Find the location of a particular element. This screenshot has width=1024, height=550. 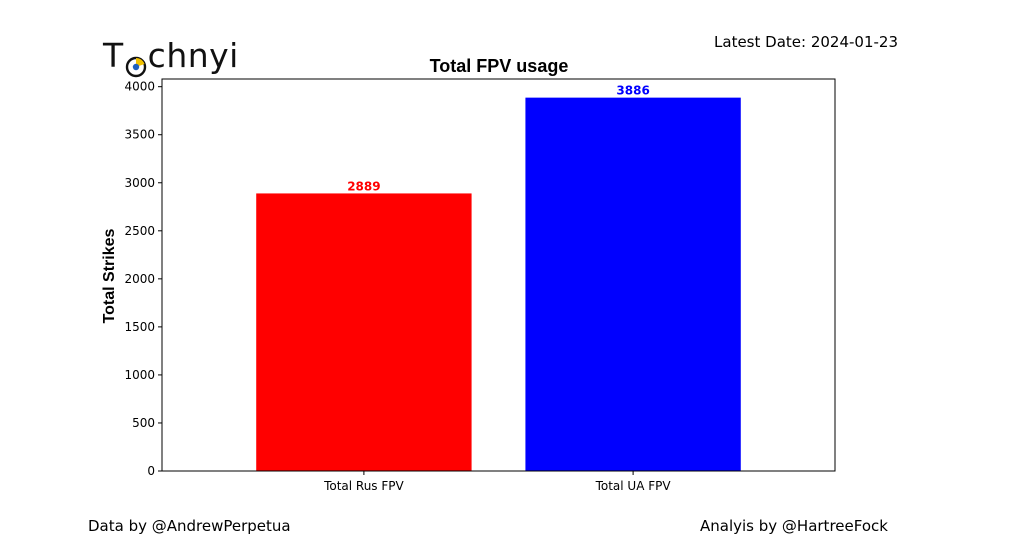

analysis-credit: Analyis by @HartreeFock is located at coordinates (794, 526).